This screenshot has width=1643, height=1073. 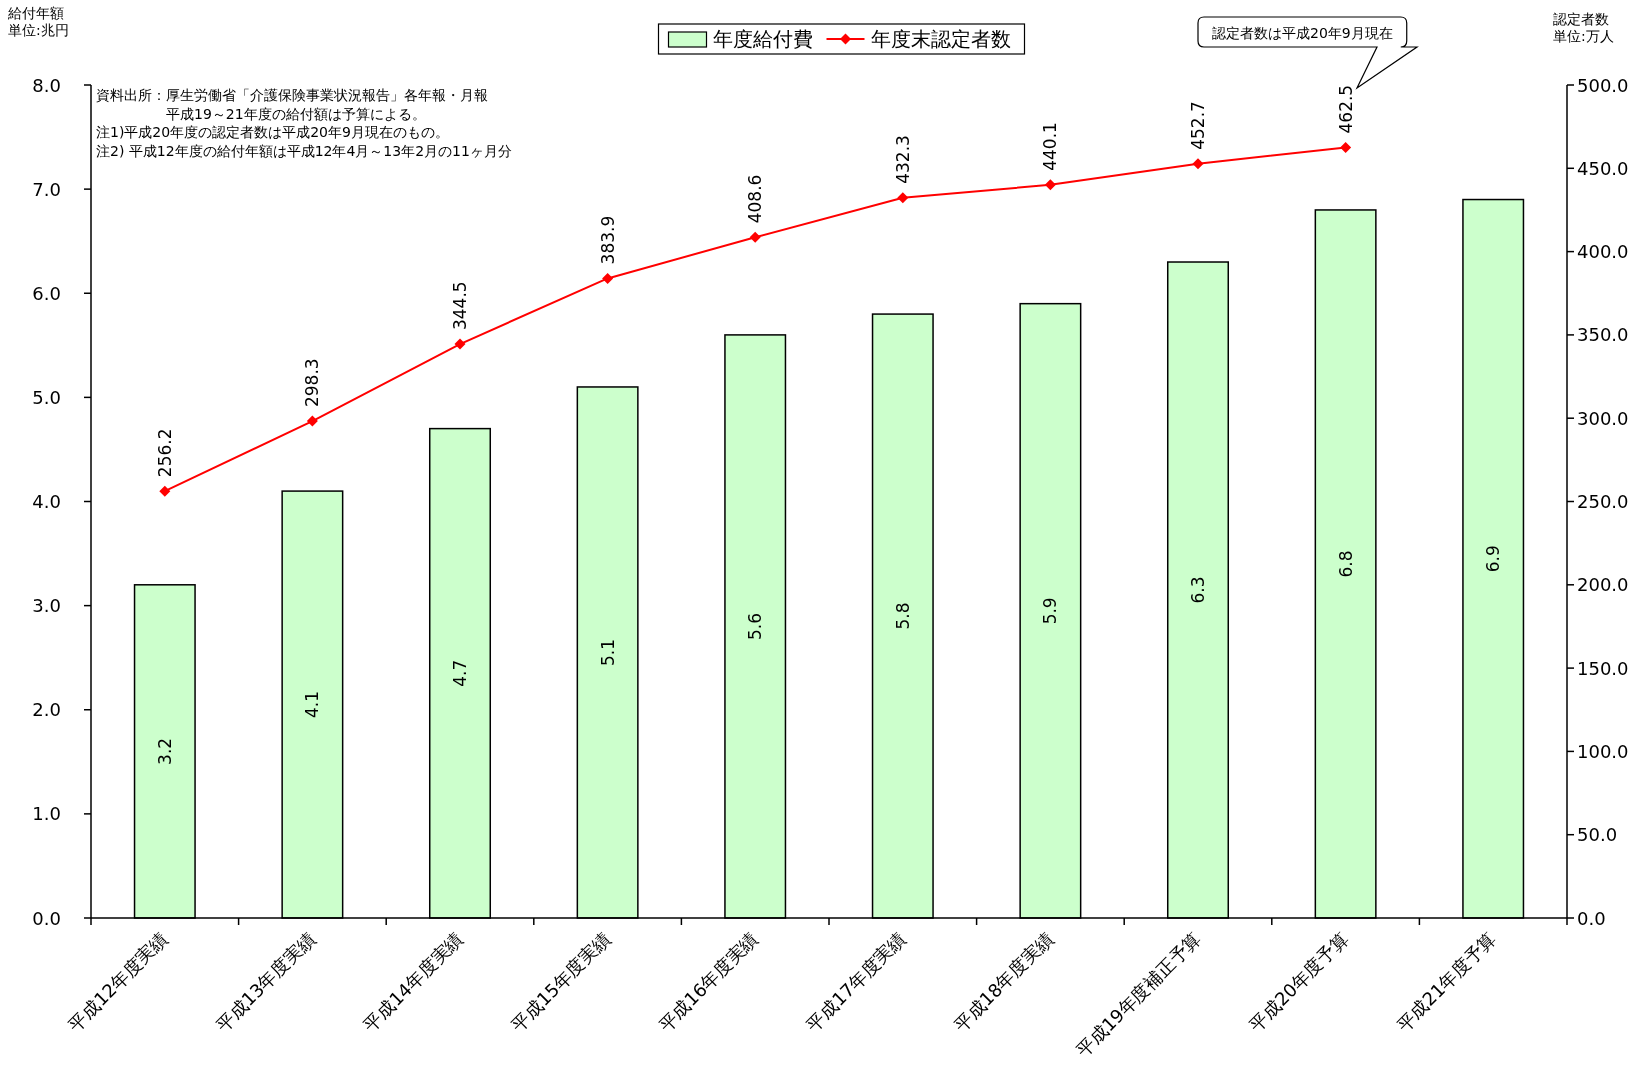 What do you see at coordinates (413, 981) in the screenshot?
I see `x-tick-label: 平成14年度実績` at bounding box center [413, 981].